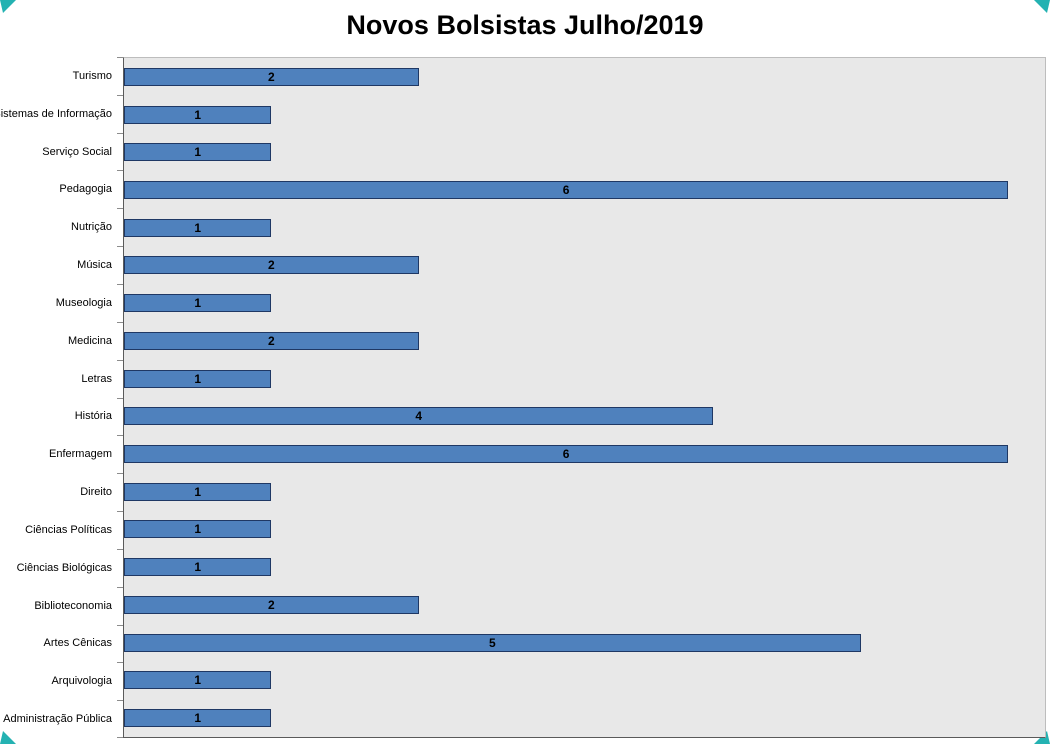 The height and width of the screenshot is (744, 1050). Describe the element at coordinates (57, 718) in the screenshot. I see `category-label: Administração Pública` at that location.